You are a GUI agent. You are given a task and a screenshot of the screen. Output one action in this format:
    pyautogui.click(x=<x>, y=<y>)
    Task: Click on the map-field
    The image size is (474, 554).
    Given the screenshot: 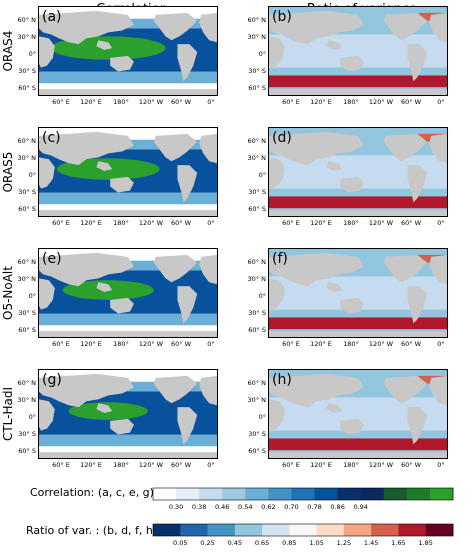 What is the action you would take?
    pyautogui.click(x=128, y=51)
    